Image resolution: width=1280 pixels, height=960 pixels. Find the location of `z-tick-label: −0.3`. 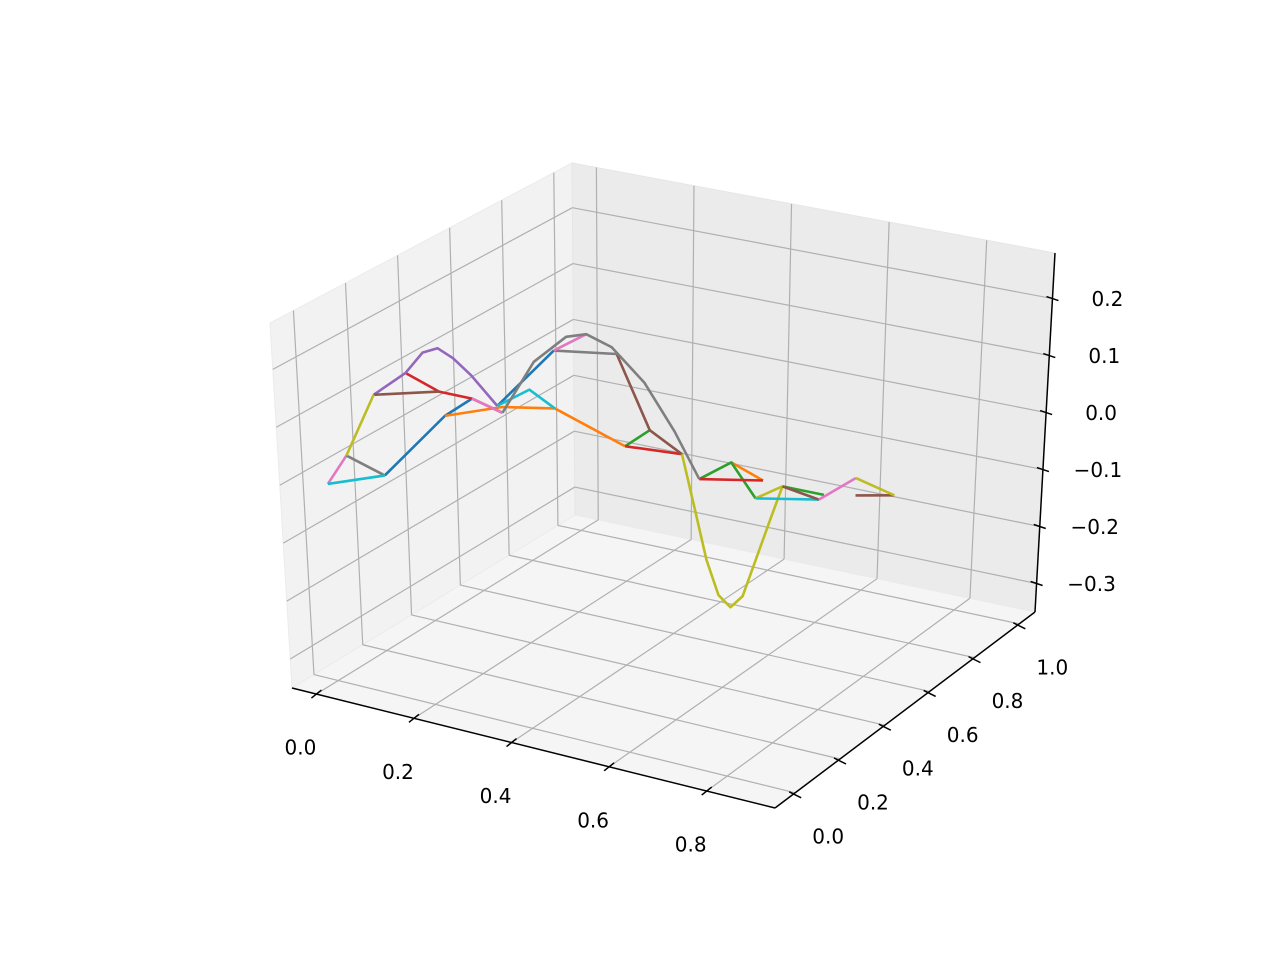

z-tick-label: −0.3 is located at coordinates (1091, 584).